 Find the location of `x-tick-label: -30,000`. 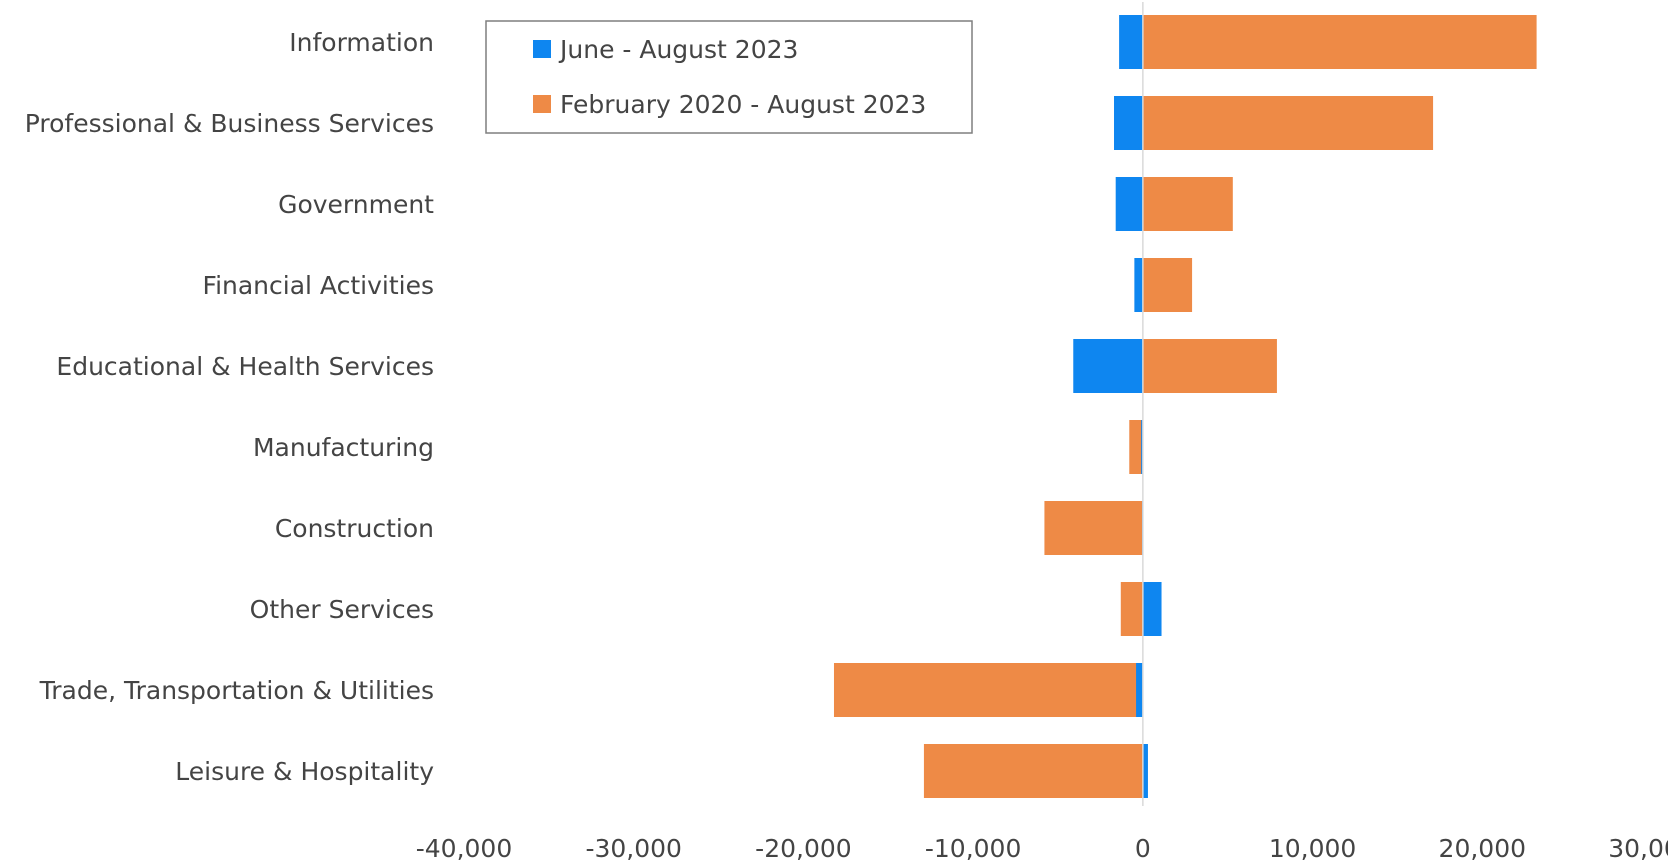

x-tick-label: -30,000 is located at coordinates (633, 848).